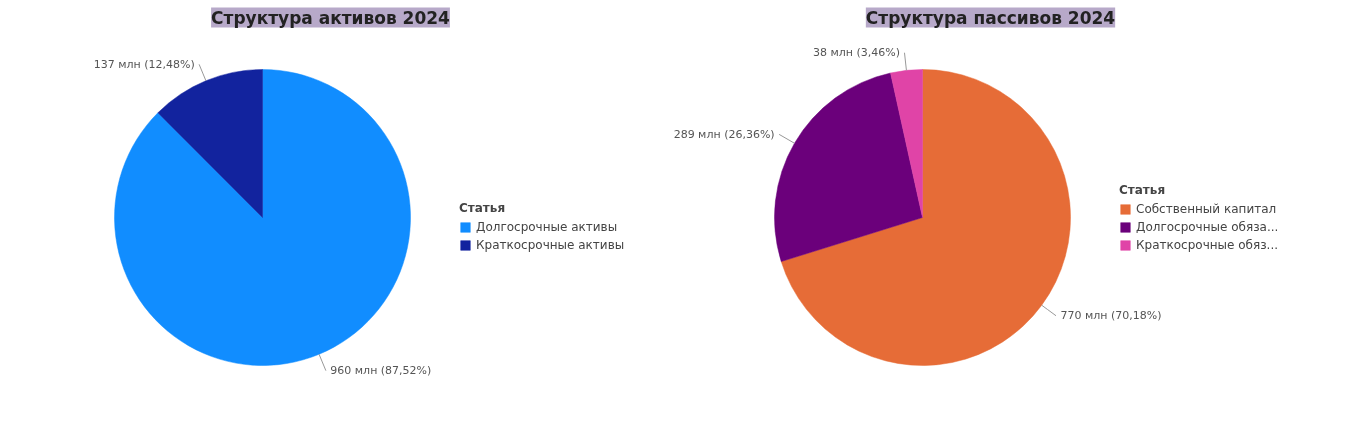  What do you see at coordinates (1206, 209) in the screenshot?
I see `legend-label: Собственный капитал` at bounding box center [1206, 209].